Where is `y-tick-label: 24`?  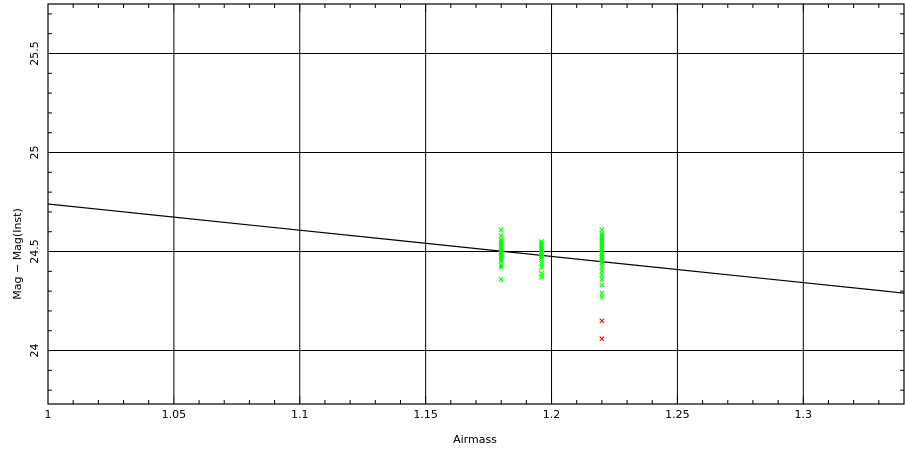 y-tick-label: 24 is located at coordinates (34, 351).